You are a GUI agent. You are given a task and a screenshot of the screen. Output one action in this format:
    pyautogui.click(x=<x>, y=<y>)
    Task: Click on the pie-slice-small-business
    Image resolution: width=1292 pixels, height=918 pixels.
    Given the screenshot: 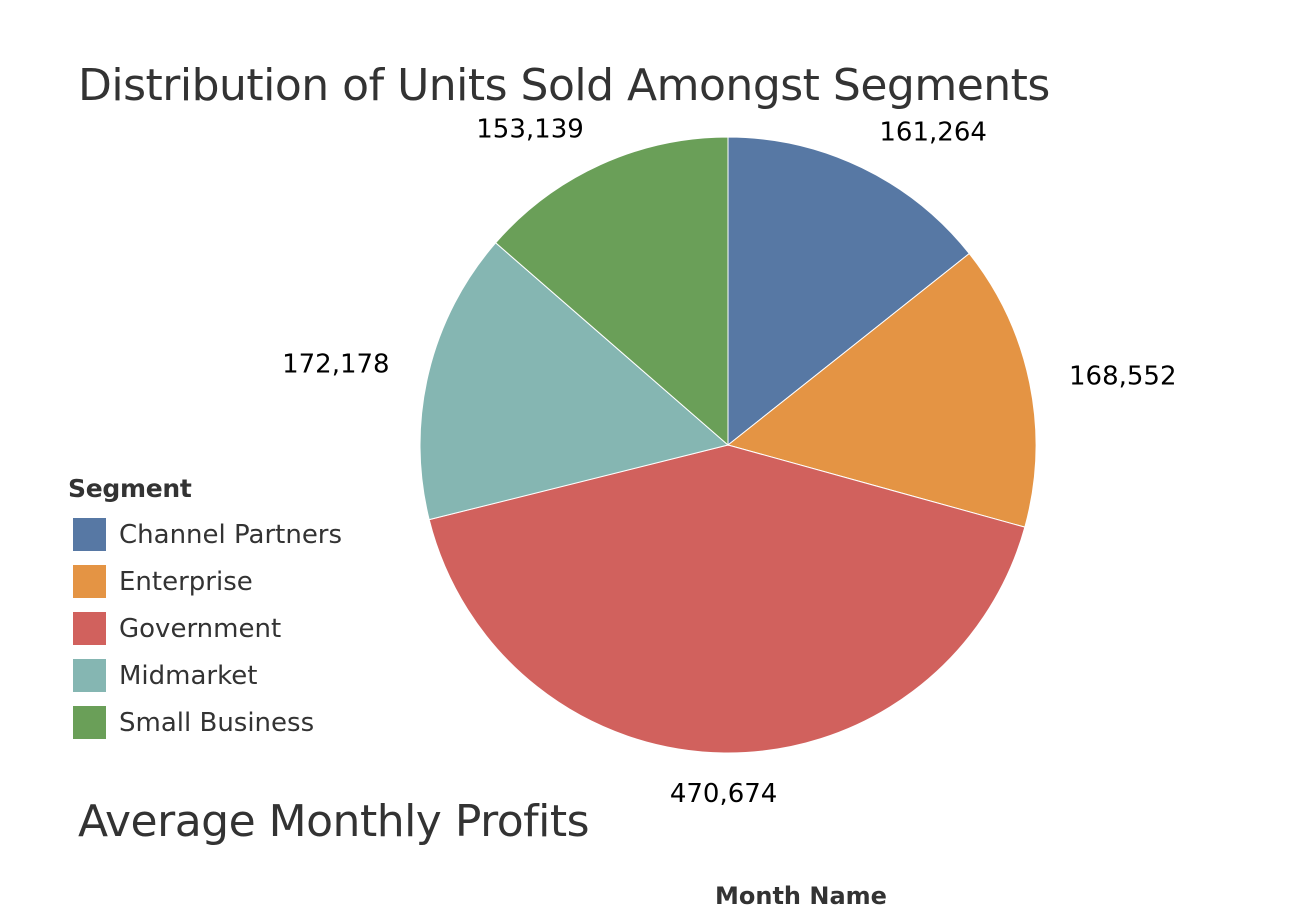 What is the action you would take?
    pyautogui.click(x=611, y=291)
    